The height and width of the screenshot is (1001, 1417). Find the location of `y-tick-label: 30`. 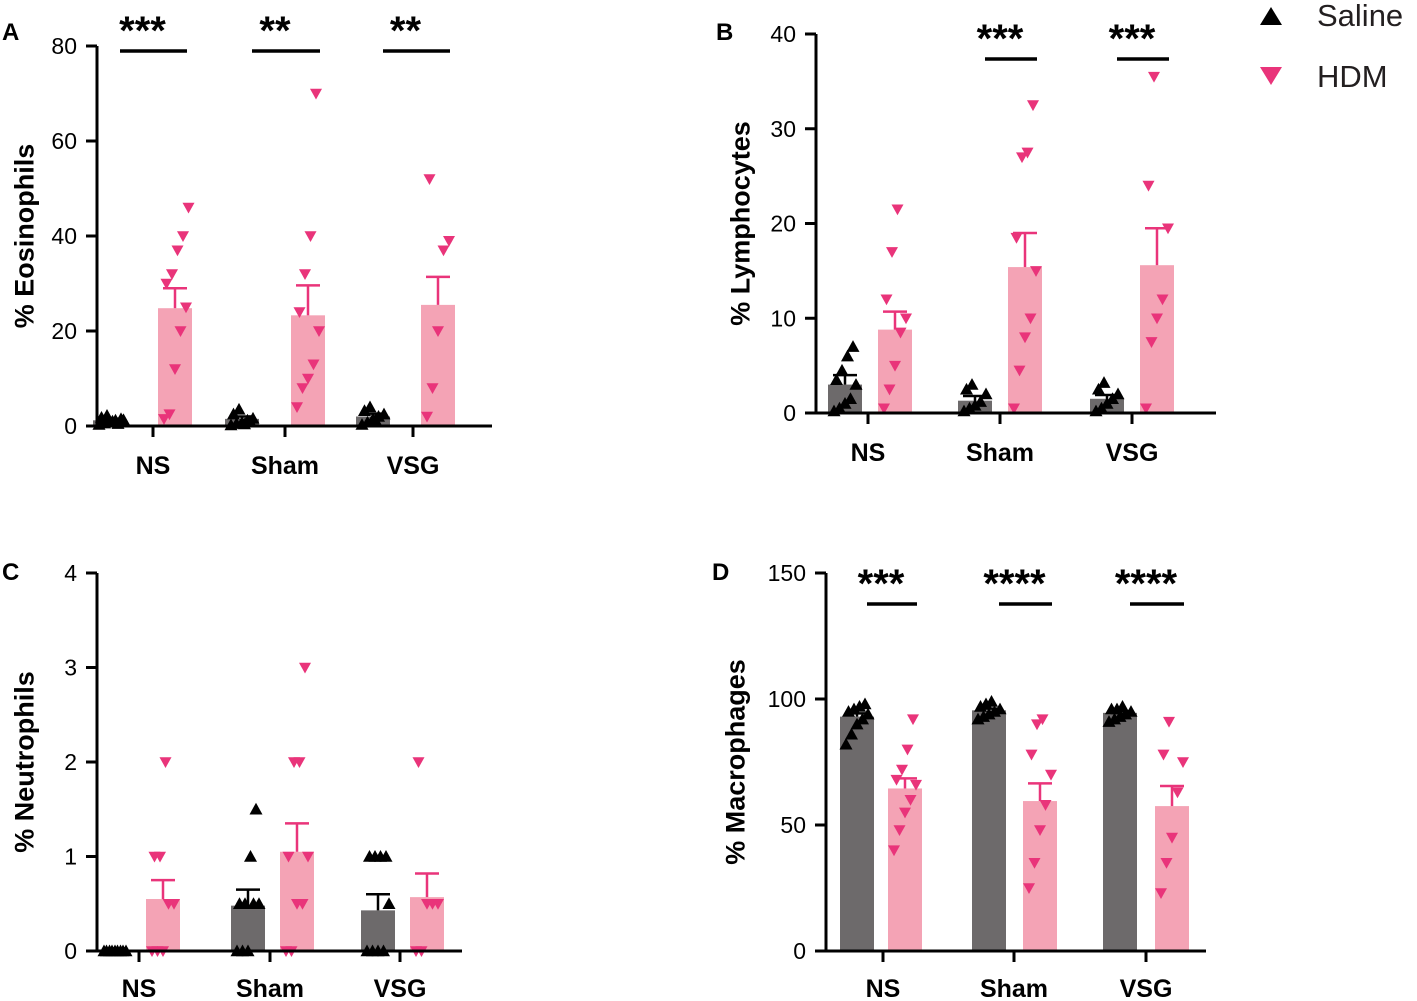

y-tick-label: 30 is located at coordinates (783, 129).